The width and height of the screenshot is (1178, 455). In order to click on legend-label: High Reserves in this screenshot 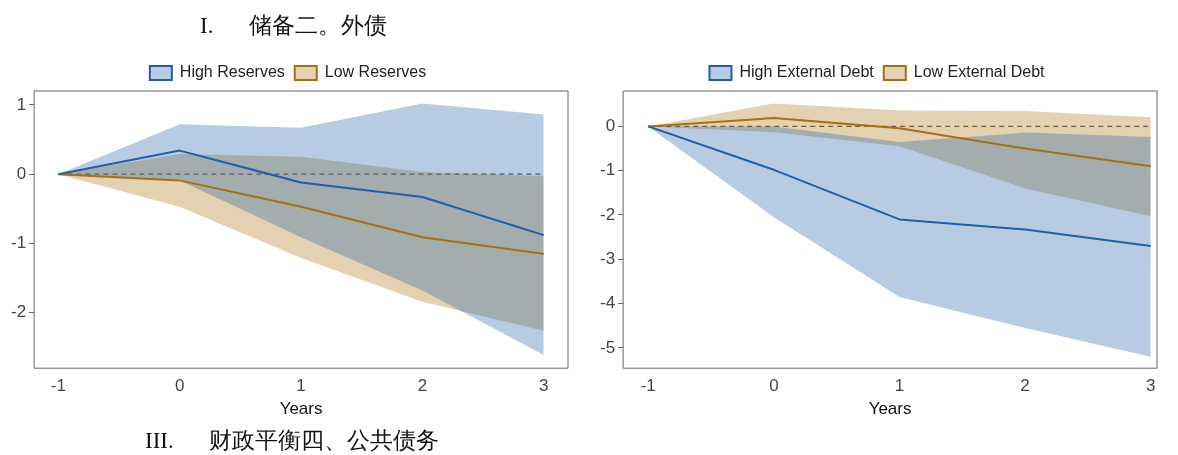, I will do `click(232, 72)`.